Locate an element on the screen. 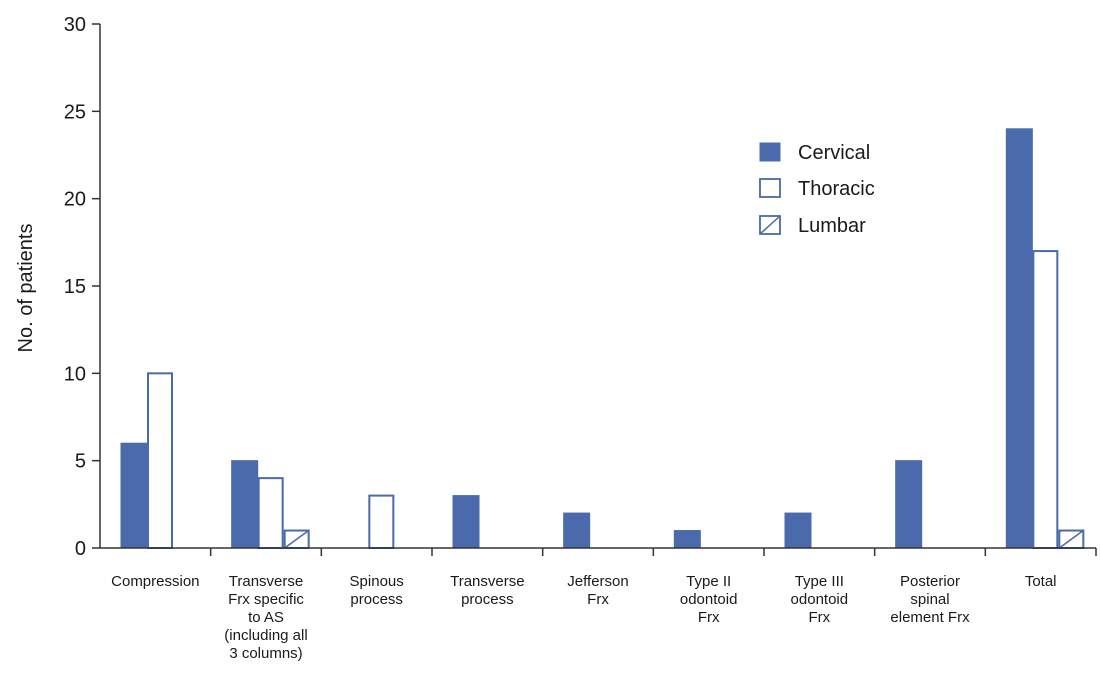  y-tick-label: 10 is located at coordinates (75, 374).